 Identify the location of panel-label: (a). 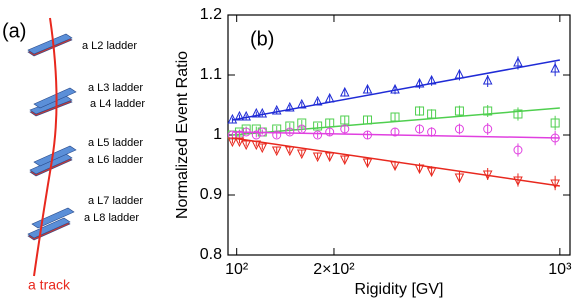
(14, 31).